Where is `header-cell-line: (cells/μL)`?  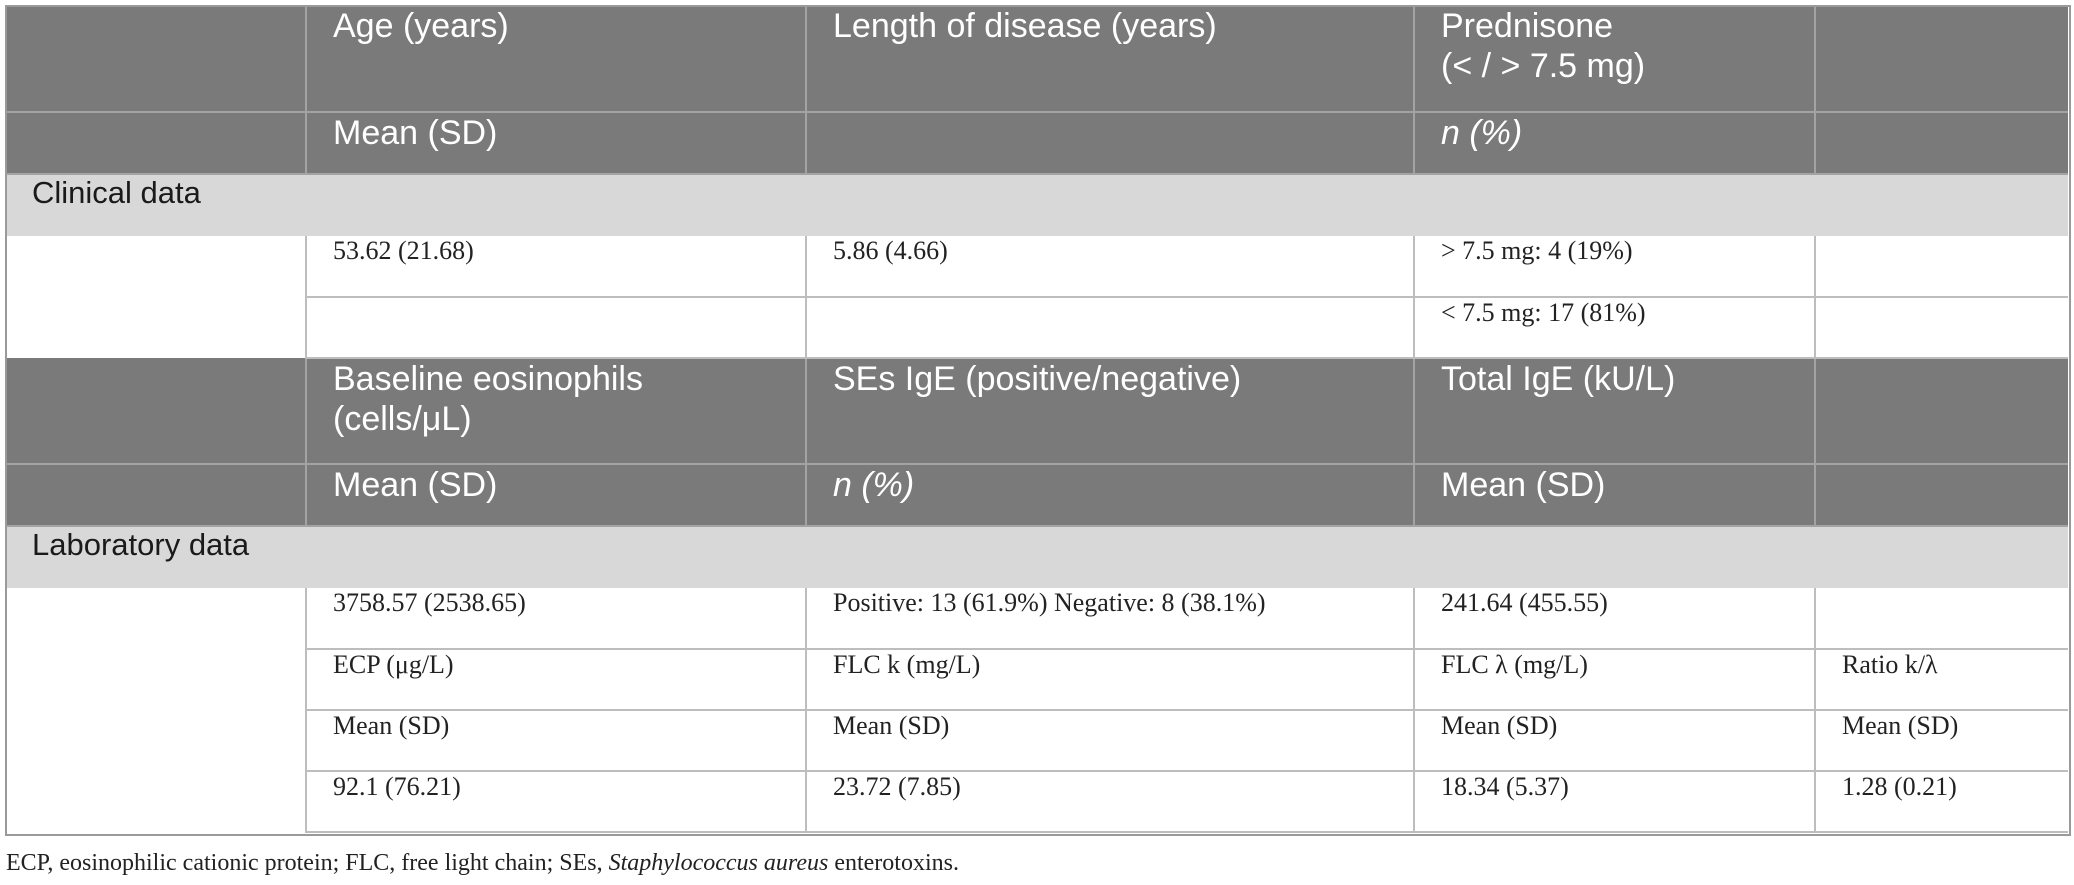
header-cell-line: (cells/μL) is located at coordinates (402, 419).